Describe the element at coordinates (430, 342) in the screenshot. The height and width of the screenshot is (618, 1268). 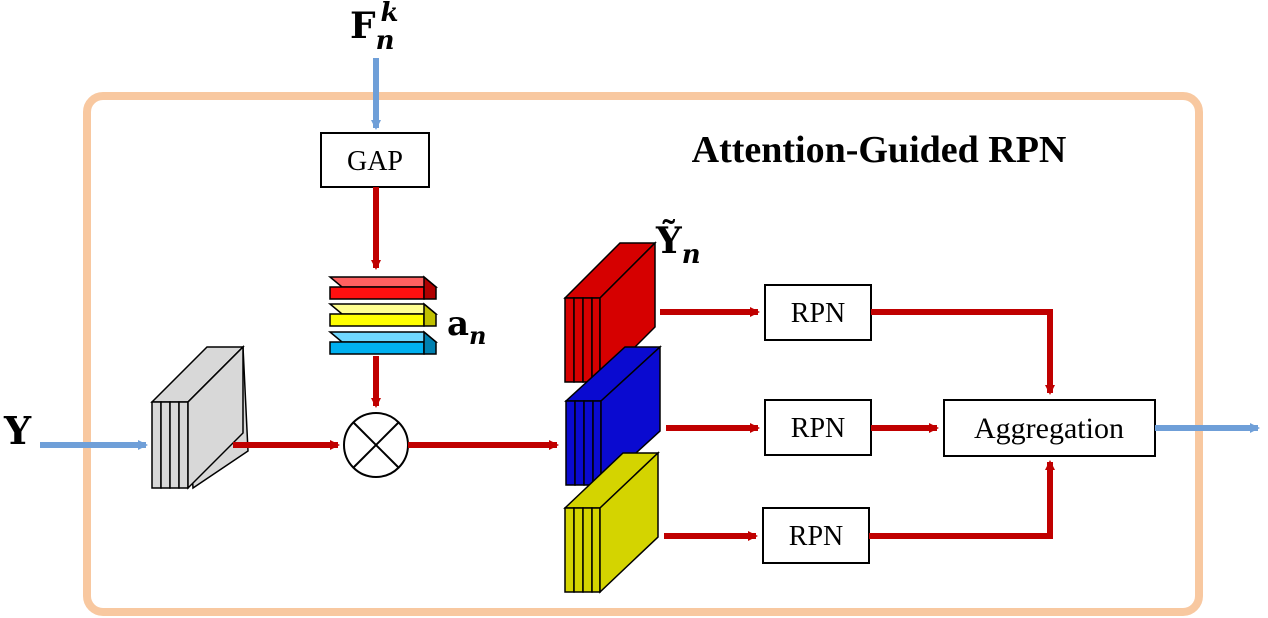
I see `attention-bar-cyan-side` at that location.